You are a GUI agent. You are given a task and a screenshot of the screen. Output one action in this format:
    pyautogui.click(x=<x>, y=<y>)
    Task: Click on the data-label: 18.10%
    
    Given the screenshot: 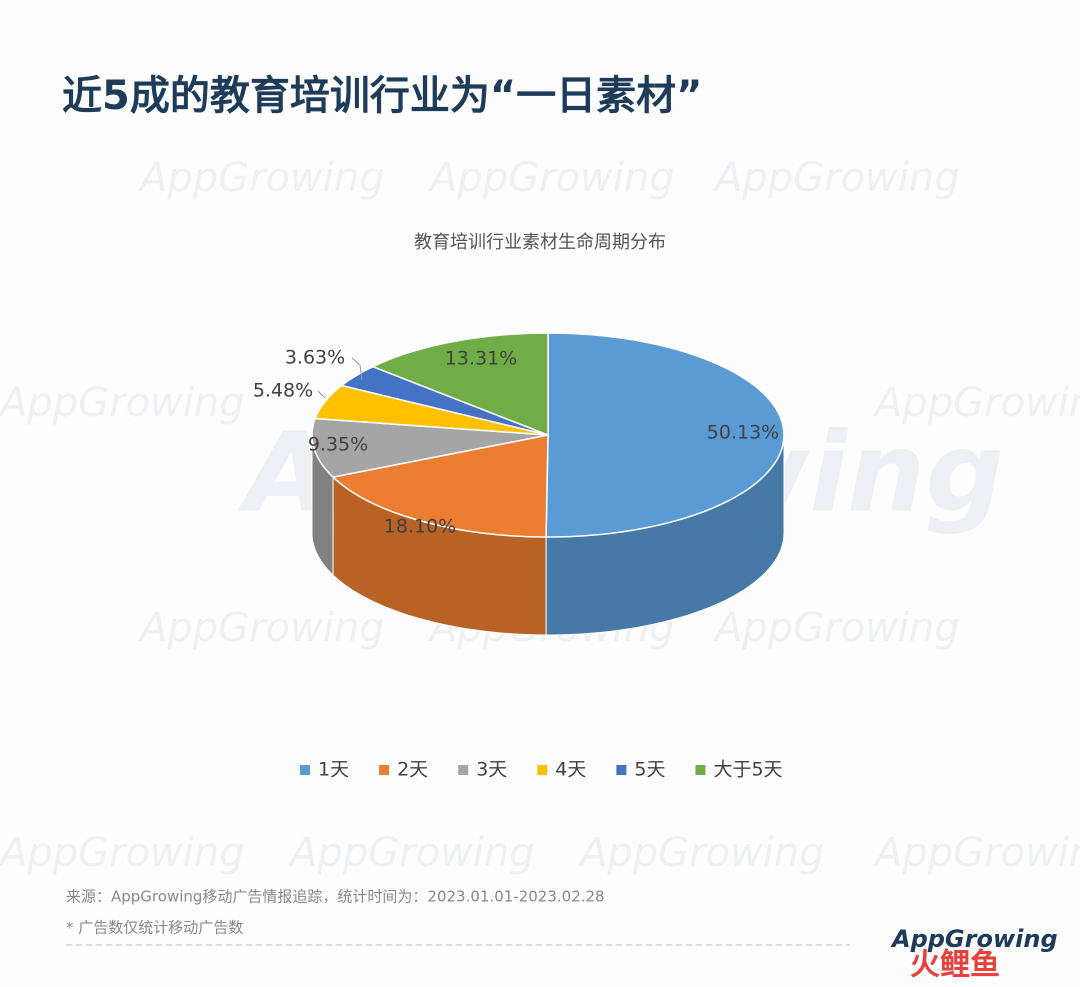 What is the action you would take?
    pyautogui.click(x=420, y=527)
    